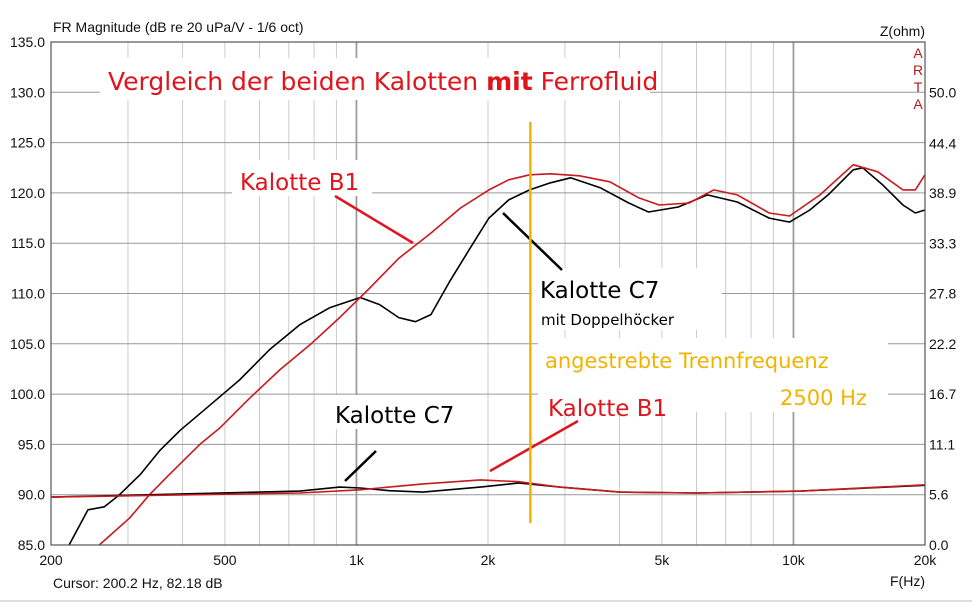  What do you see at coordinates (939, 545) in the screenshot?
I see `y-right-tick-label: 0.0` at bounding box center [939, 545].